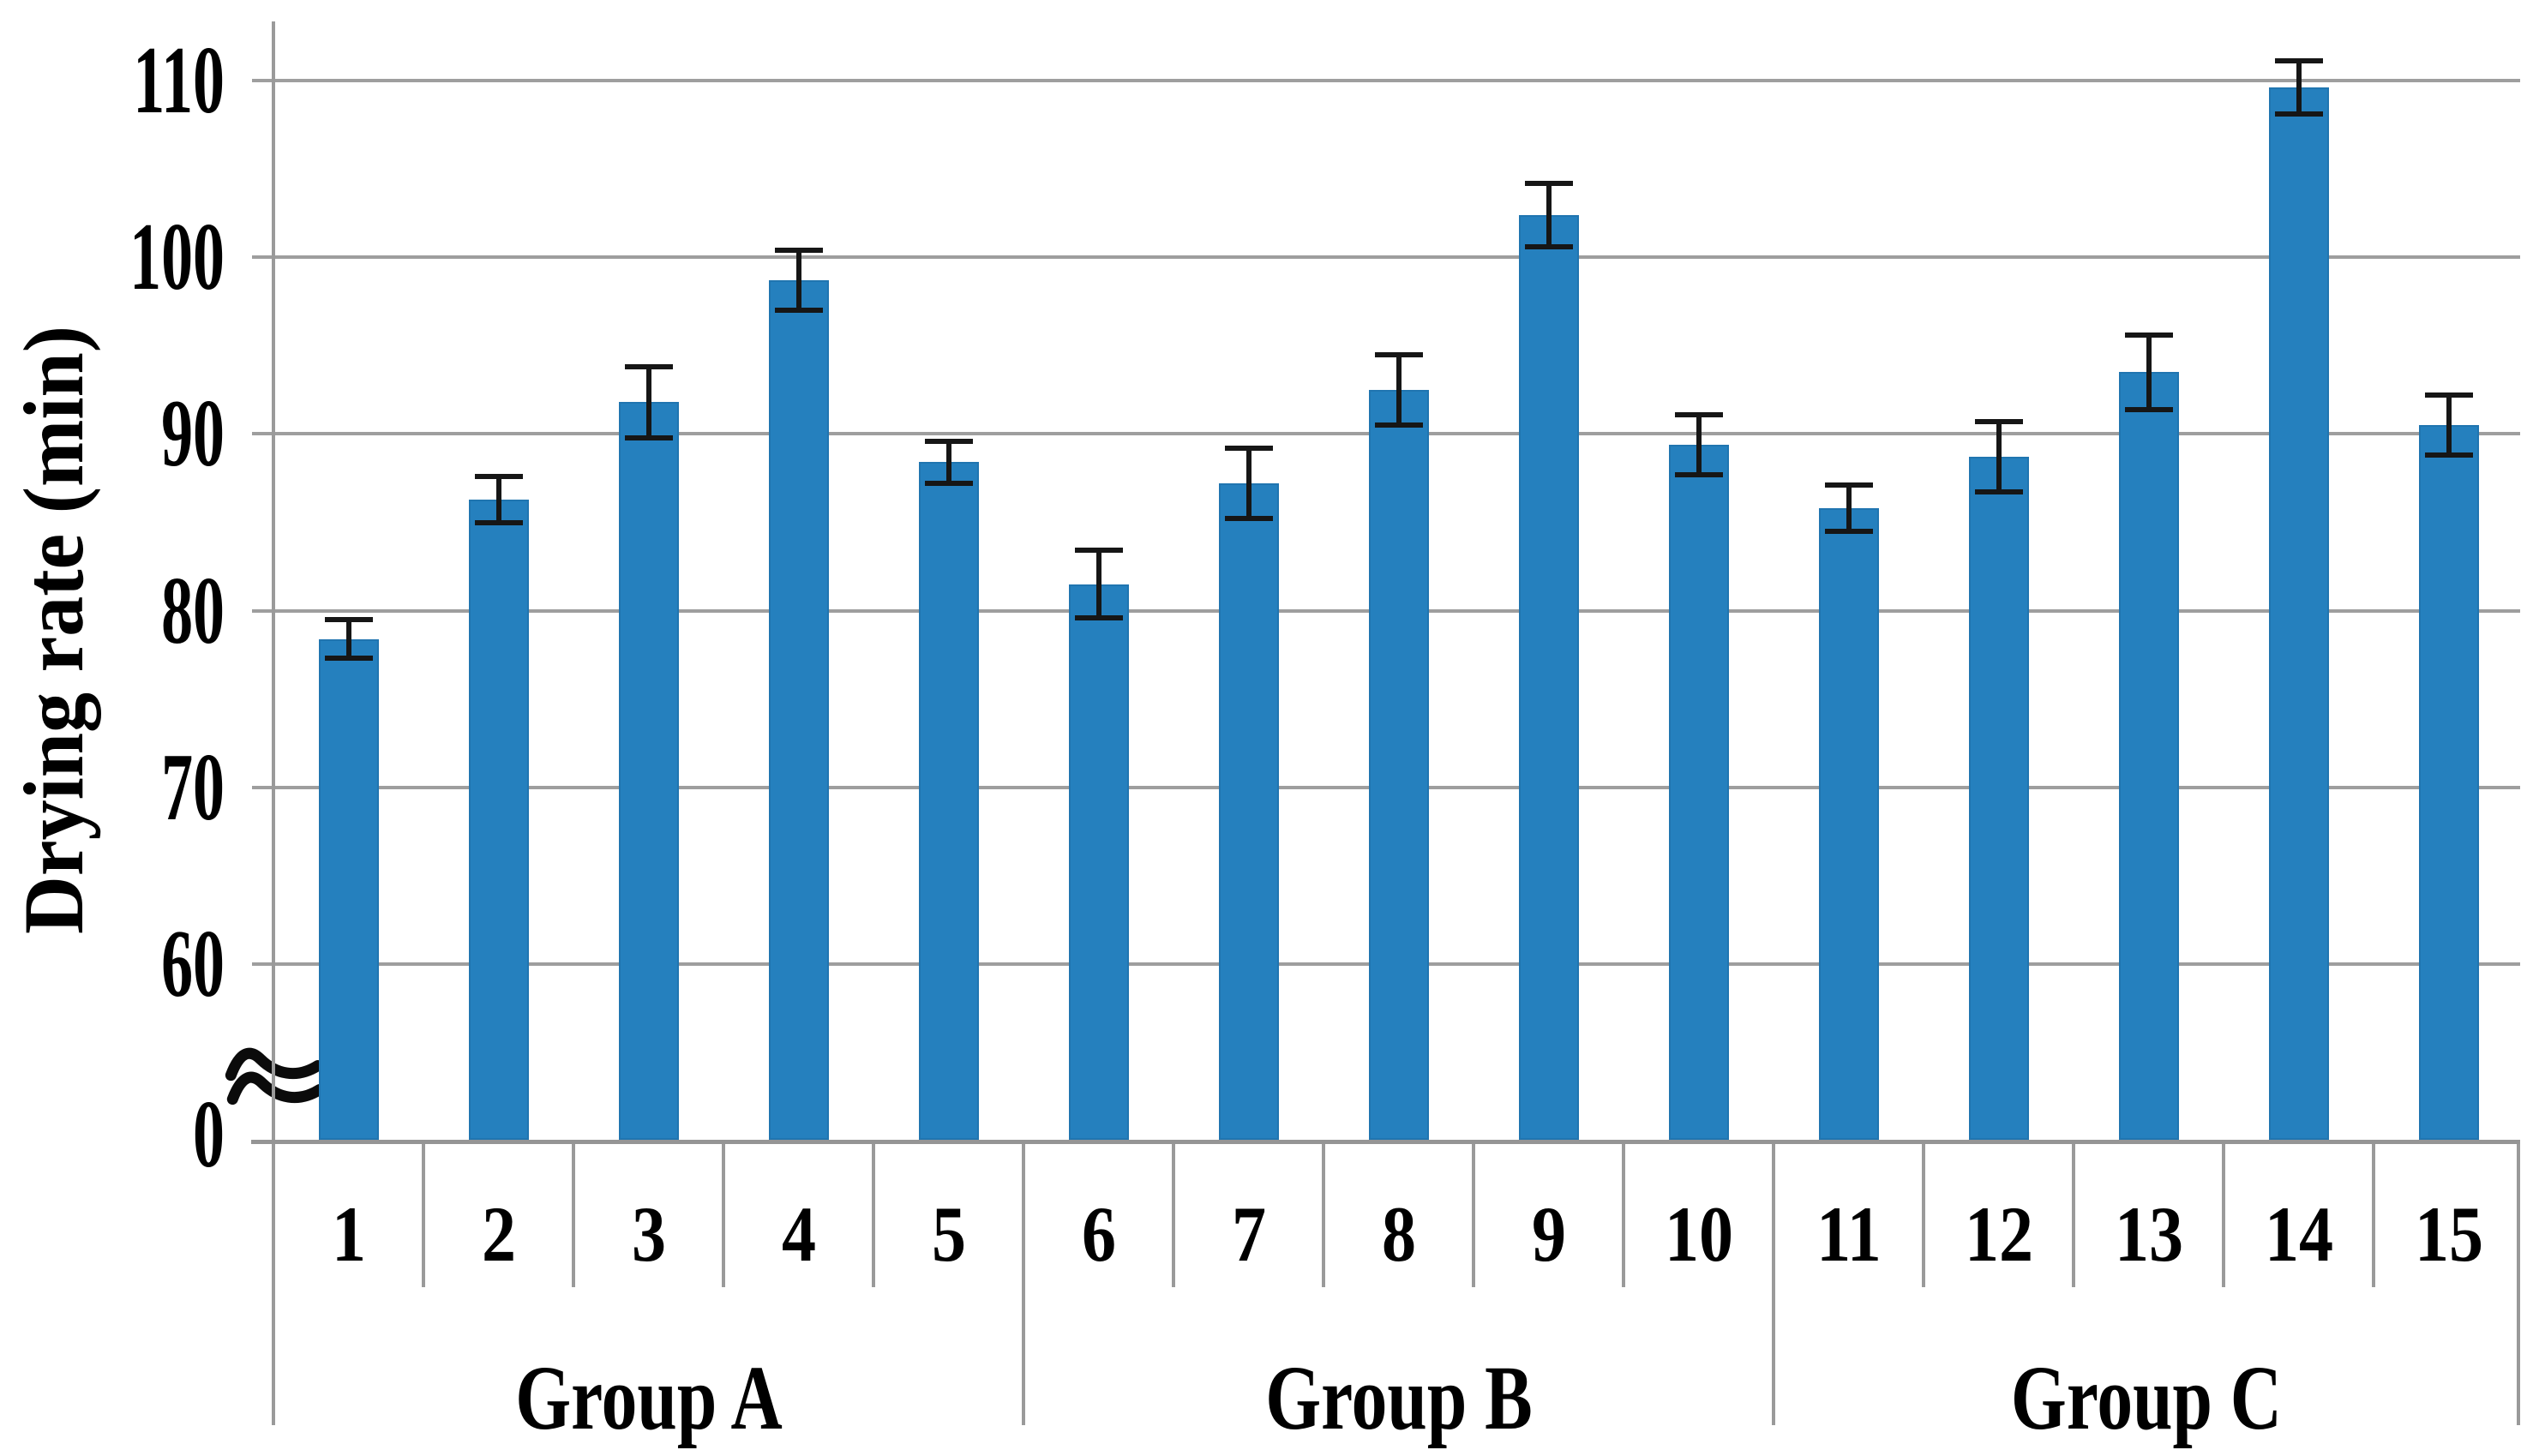 This screenshot has width=2545, height=1456. I want to click on y-tick-label: 80, so click(193, 610).